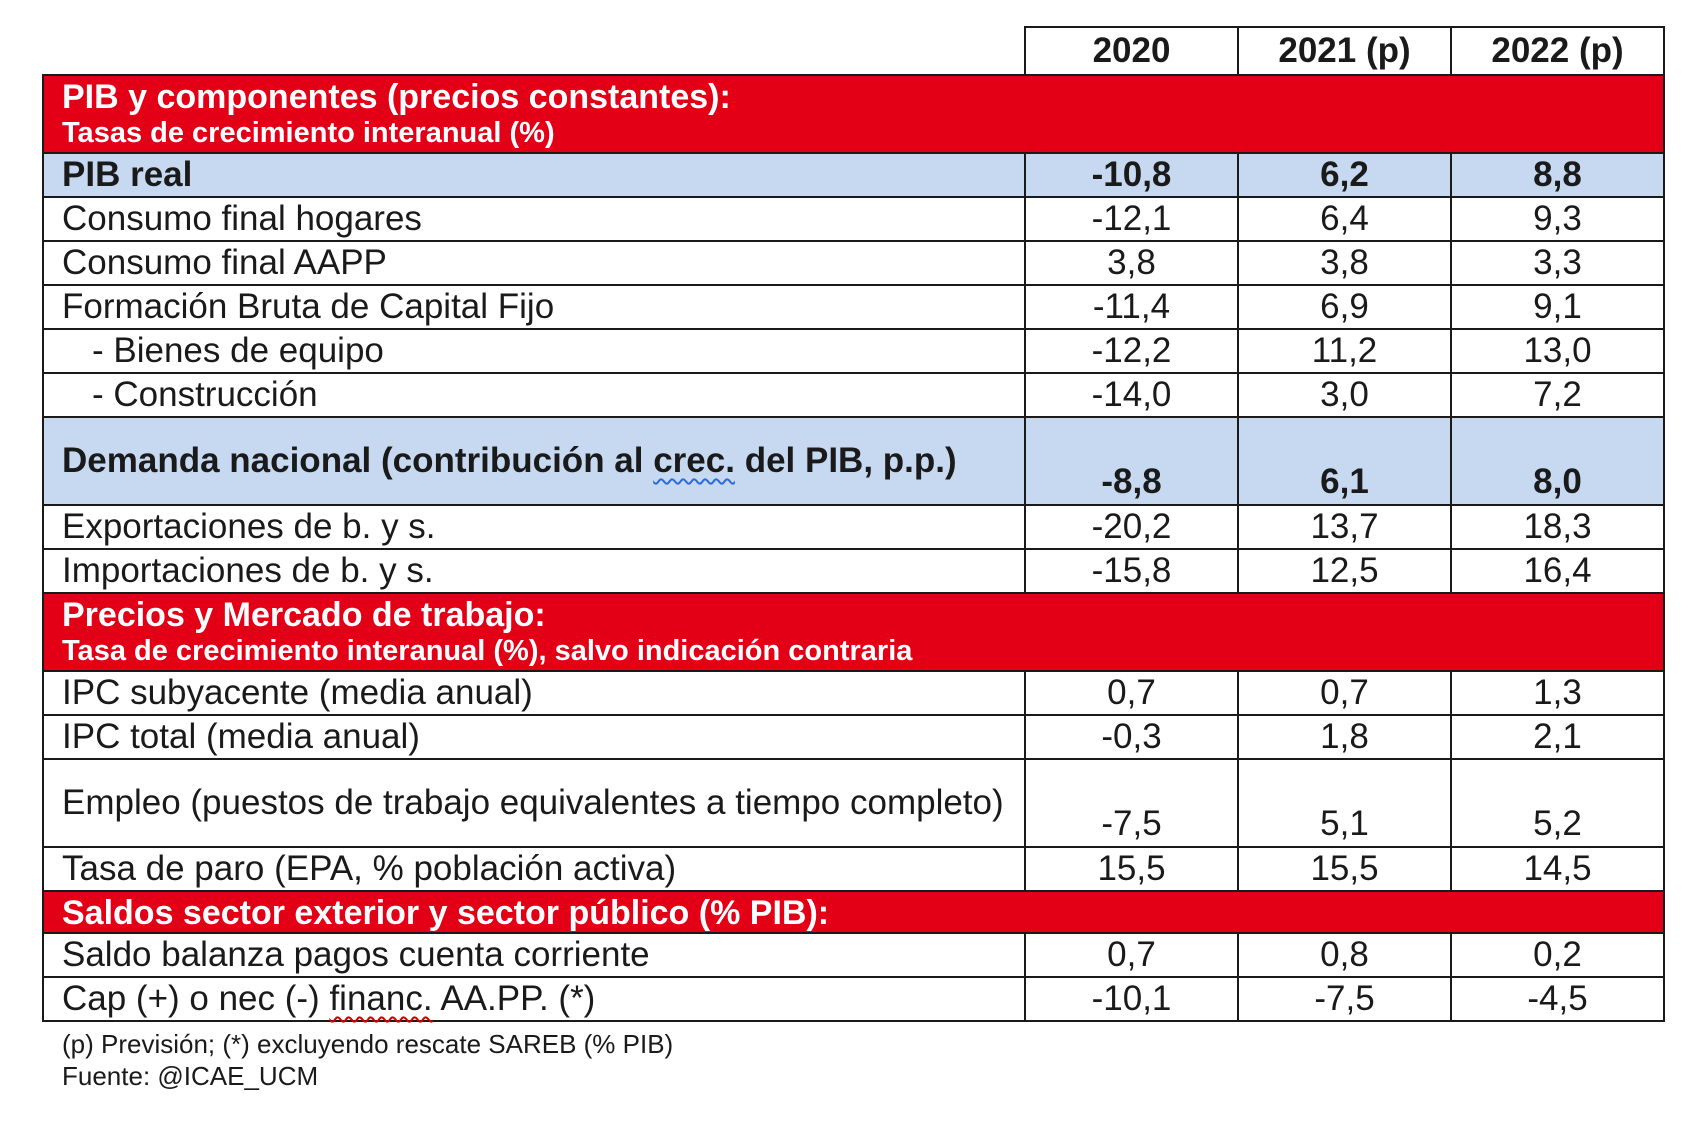 The width and height of the screenshot is (1706, 1138). Describe the element at coordinates (1131, 351) in the screenshot. I see `value-2020: -12,2` at that location.